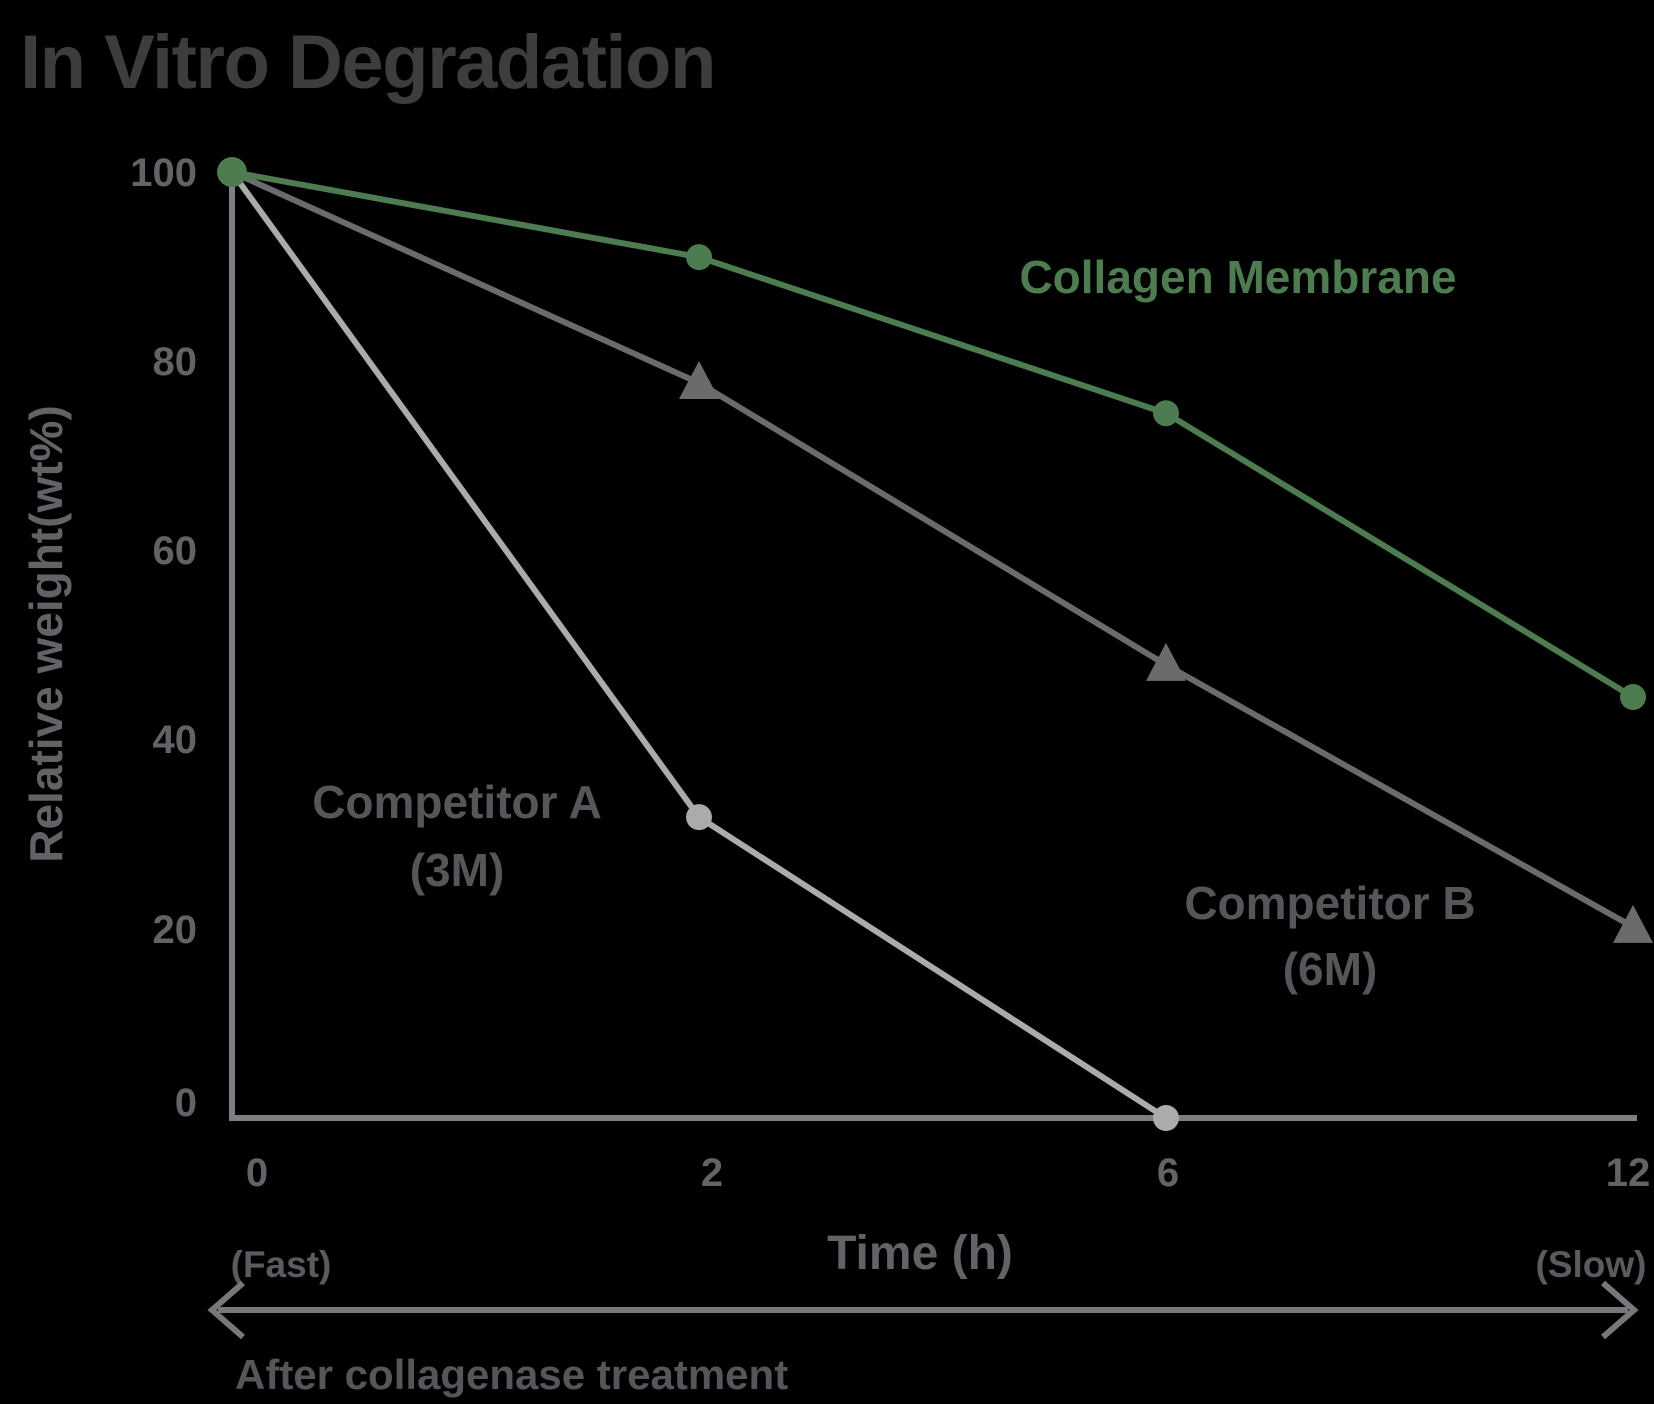 The height and width of the screenshot is (1404, 1654). I want to click on competitor-b-label-line1: Competitor B, so click(1329, 903).